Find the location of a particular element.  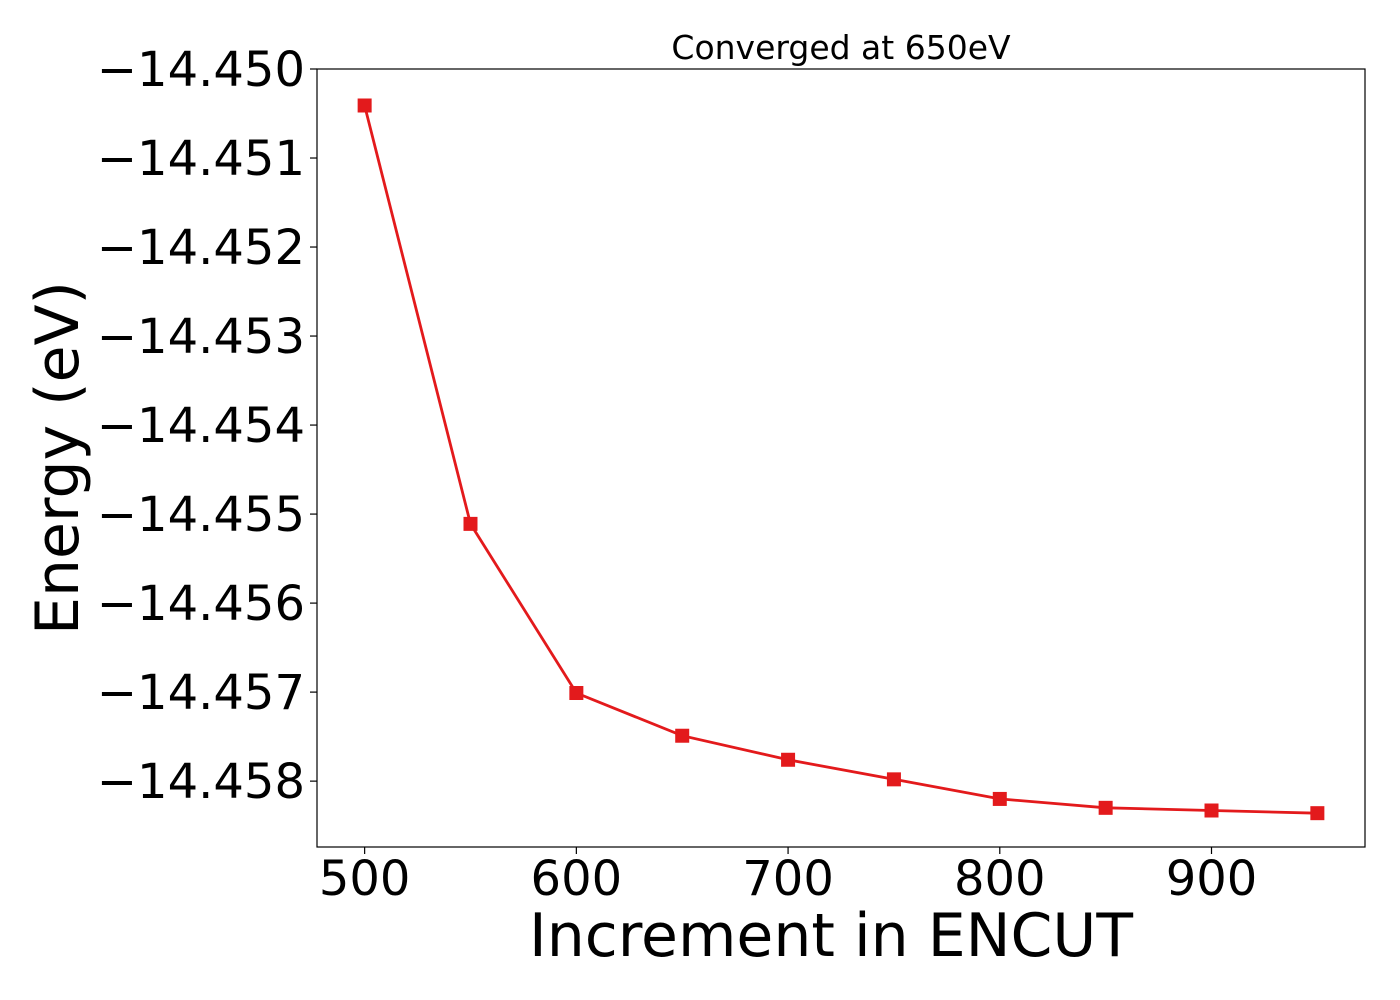

y-tick-label: −14.458 is located at coordinates (201, 782).